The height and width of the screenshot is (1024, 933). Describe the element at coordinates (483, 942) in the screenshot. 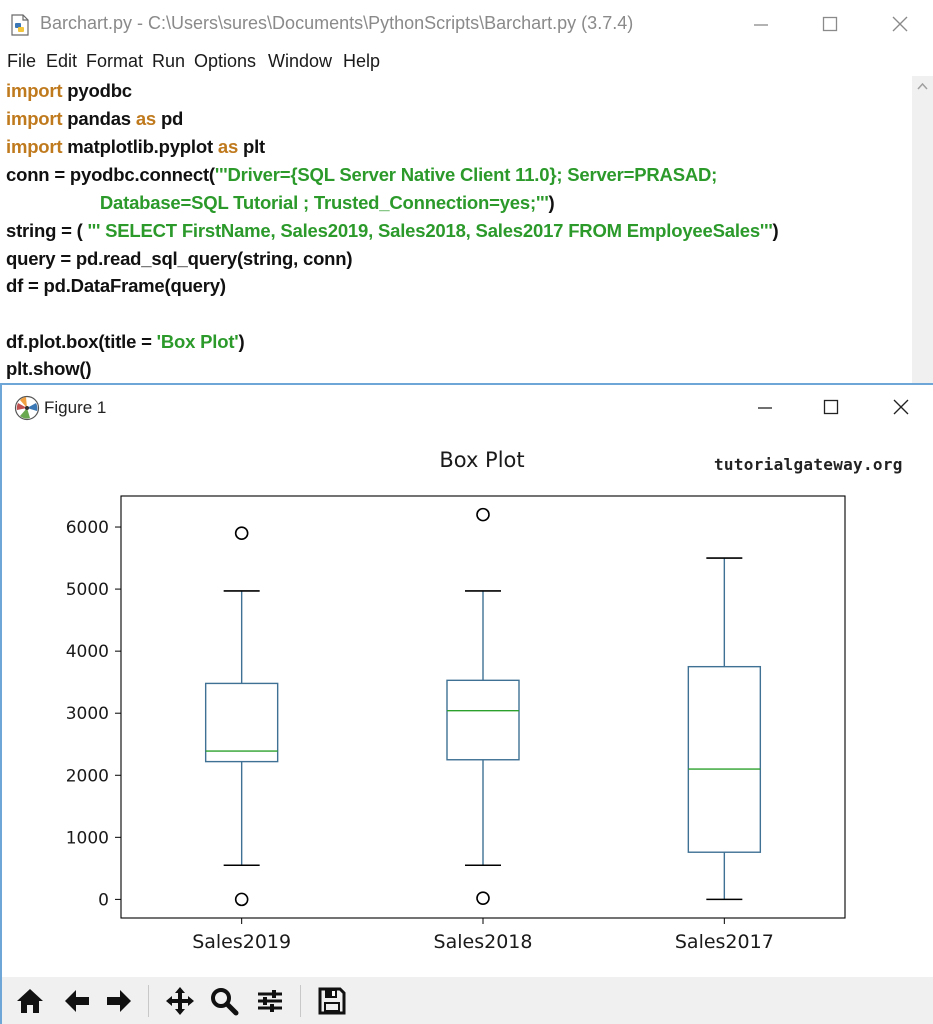

I see `x-tick-label: Sales2018` at that location.